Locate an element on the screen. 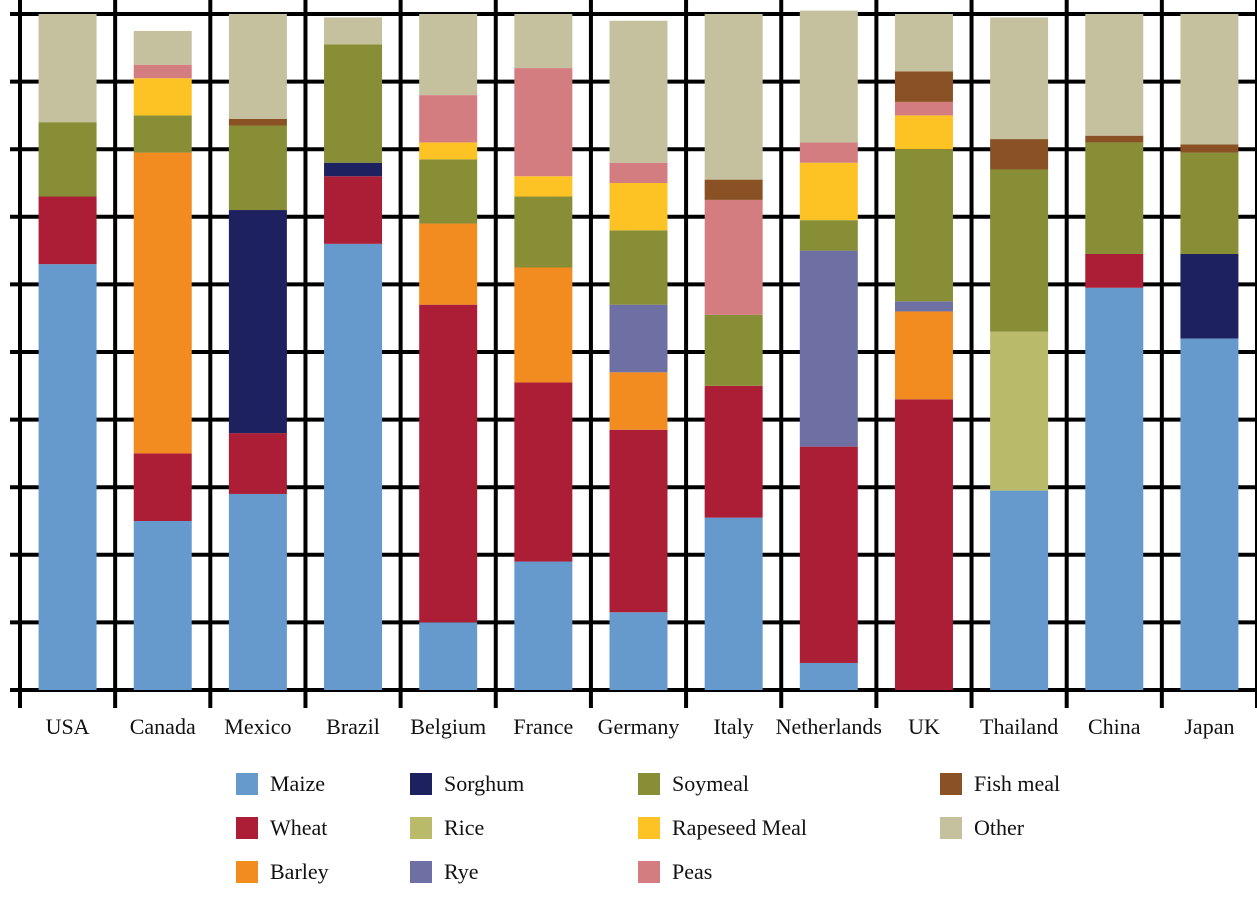  x-tick-label: Thailand is located at coordinates (1019, 726).